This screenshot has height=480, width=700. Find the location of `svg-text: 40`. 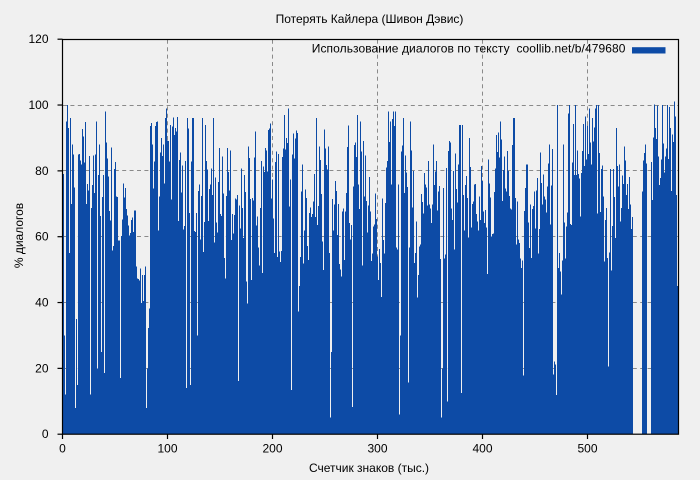

svg-text: 40 is located at coordinates (42, 302).